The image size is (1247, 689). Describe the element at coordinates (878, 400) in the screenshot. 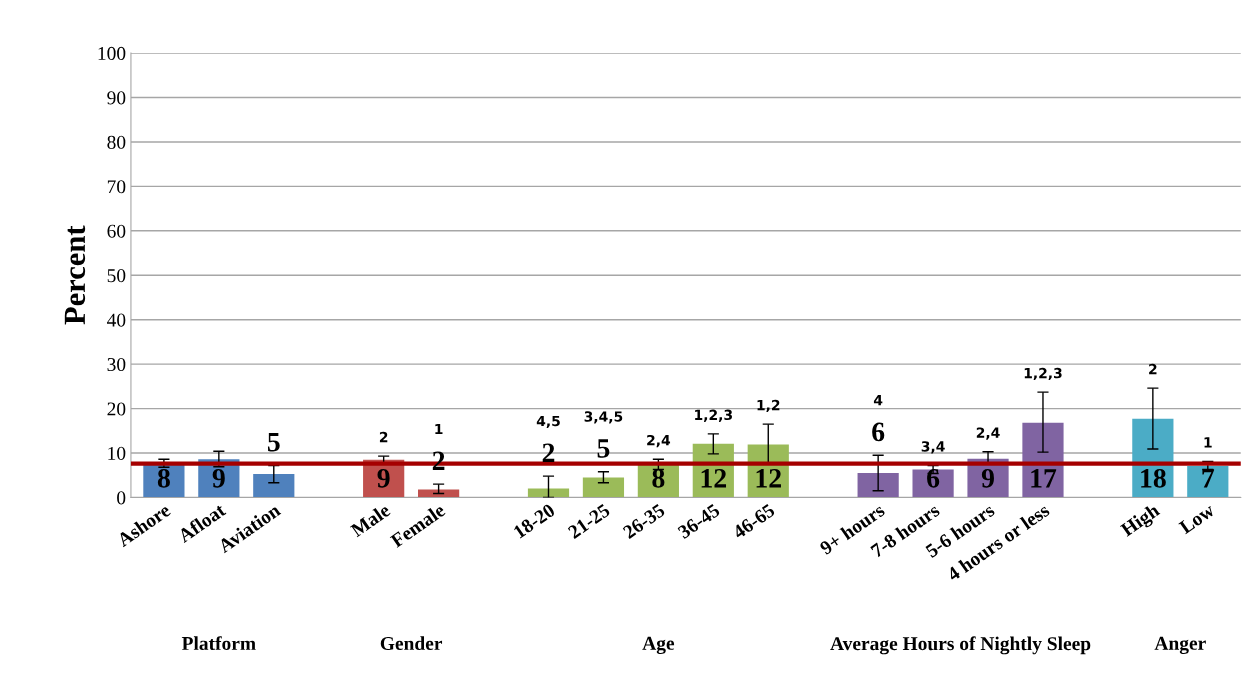

I see `annotation: 4` at that location.